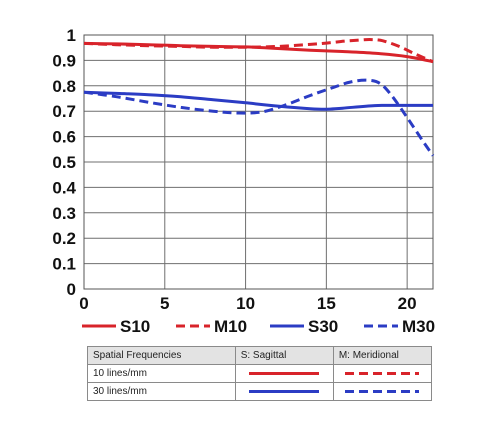 The image size is (500, 425). Describe the element at coordinates (245, 303) in the screenshot. I see `x-tick-label: 10` at that location.